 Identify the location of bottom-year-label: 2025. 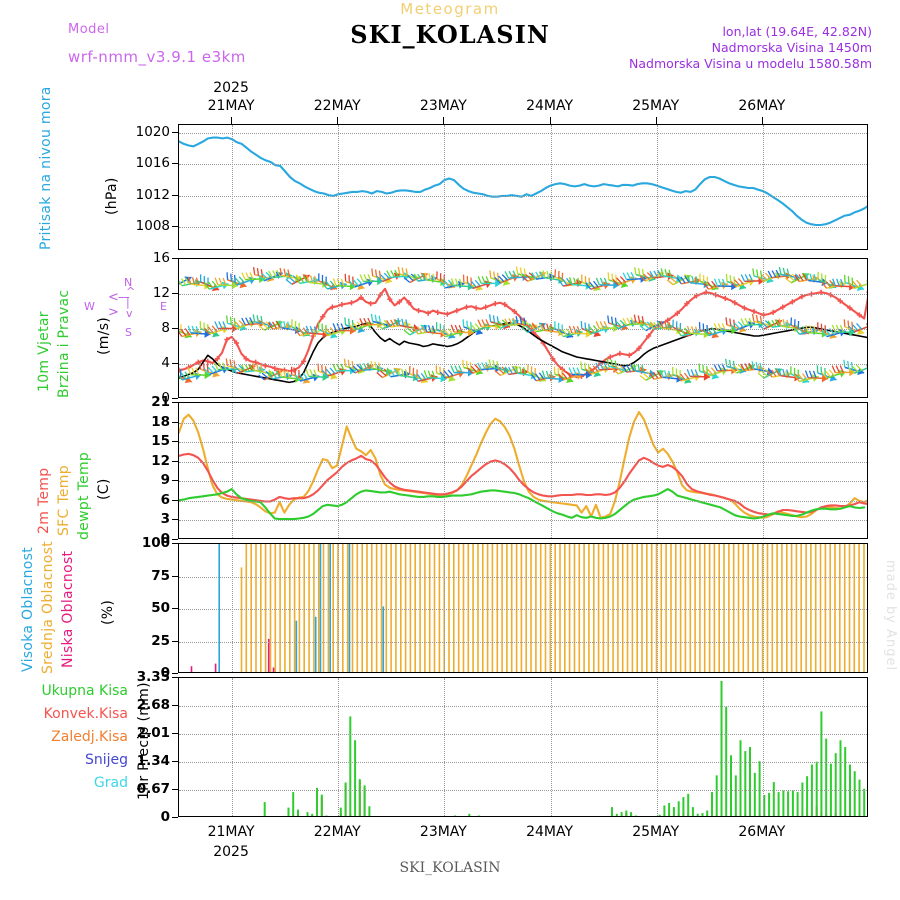
(231, 852).